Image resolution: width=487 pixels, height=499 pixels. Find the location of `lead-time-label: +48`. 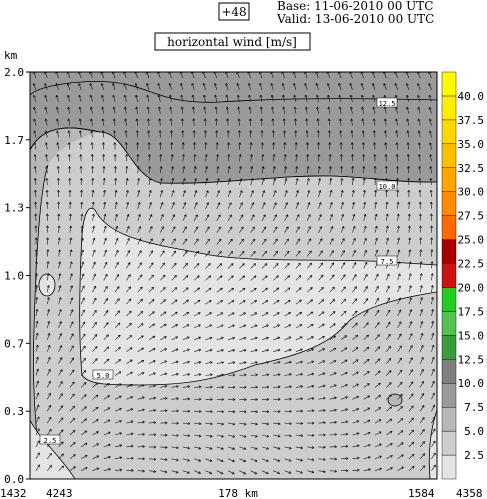

lead-time-label: +48 is located at coordinates (233, 12).